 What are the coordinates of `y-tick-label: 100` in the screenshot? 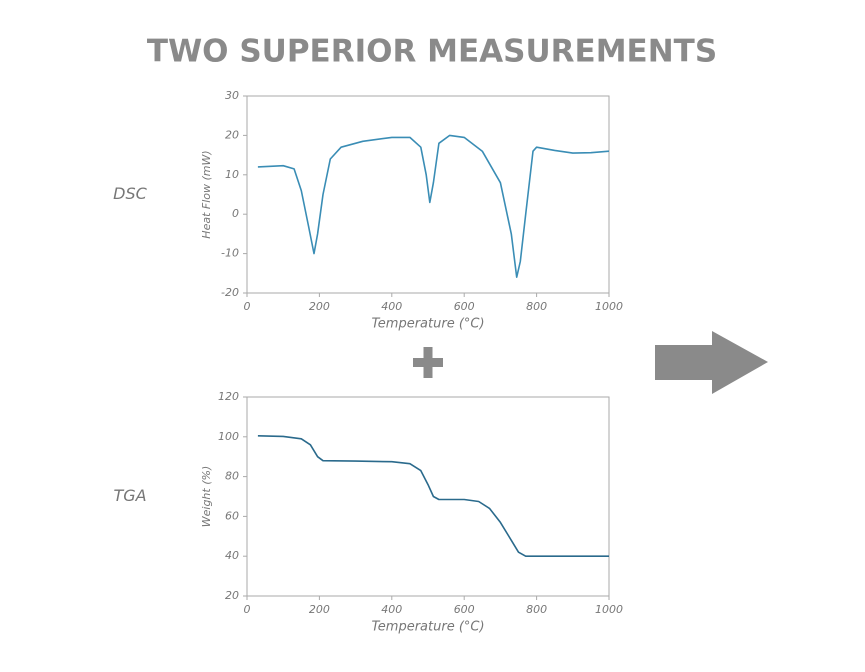 It's located at (228, 436).